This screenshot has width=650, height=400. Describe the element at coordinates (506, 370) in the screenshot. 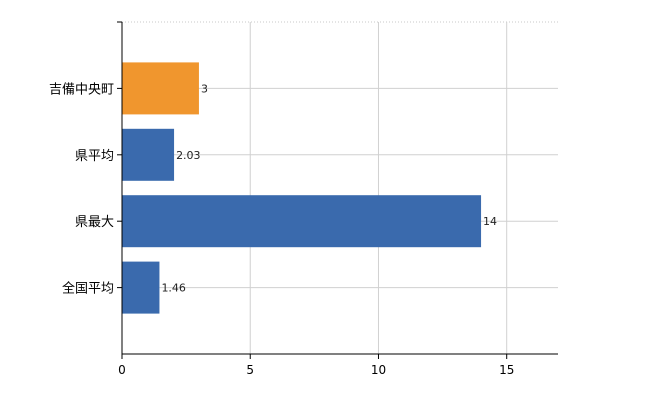

I see `x-tick-label: 15` at that location.